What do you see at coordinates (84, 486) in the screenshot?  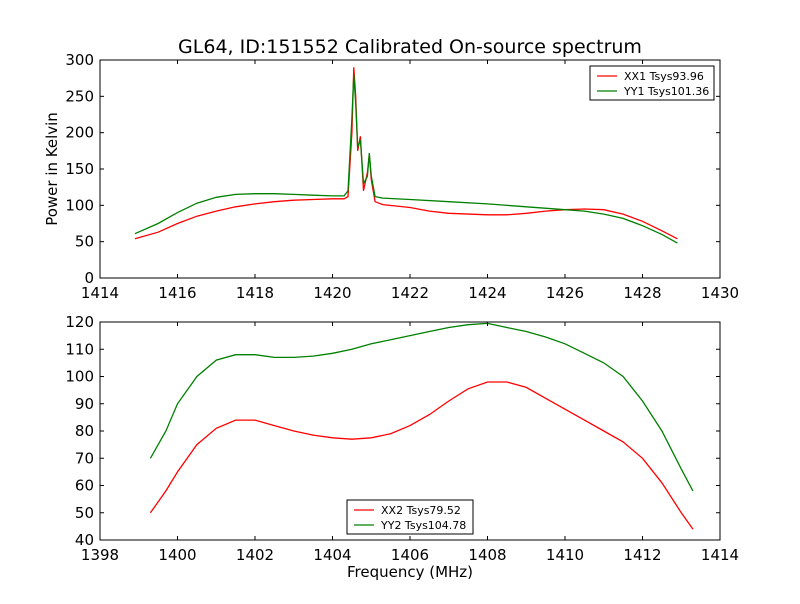 I see `y-tick-label: 60` at bounding box center [84, 486].